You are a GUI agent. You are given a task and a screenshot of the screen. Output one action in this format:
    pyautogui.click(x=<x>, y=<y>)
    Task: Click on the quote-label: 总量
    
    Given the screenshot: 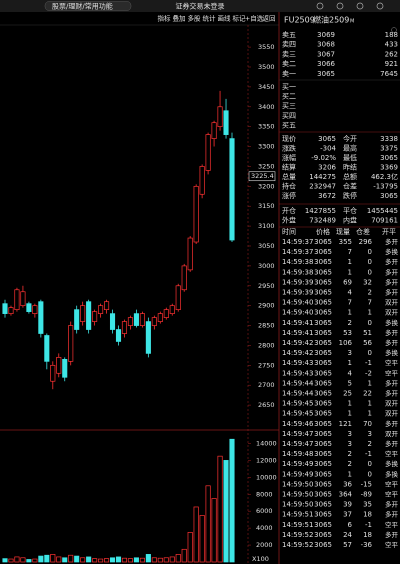 What is the action you would take?
    pyautogui.click(x=289, y=176)
    